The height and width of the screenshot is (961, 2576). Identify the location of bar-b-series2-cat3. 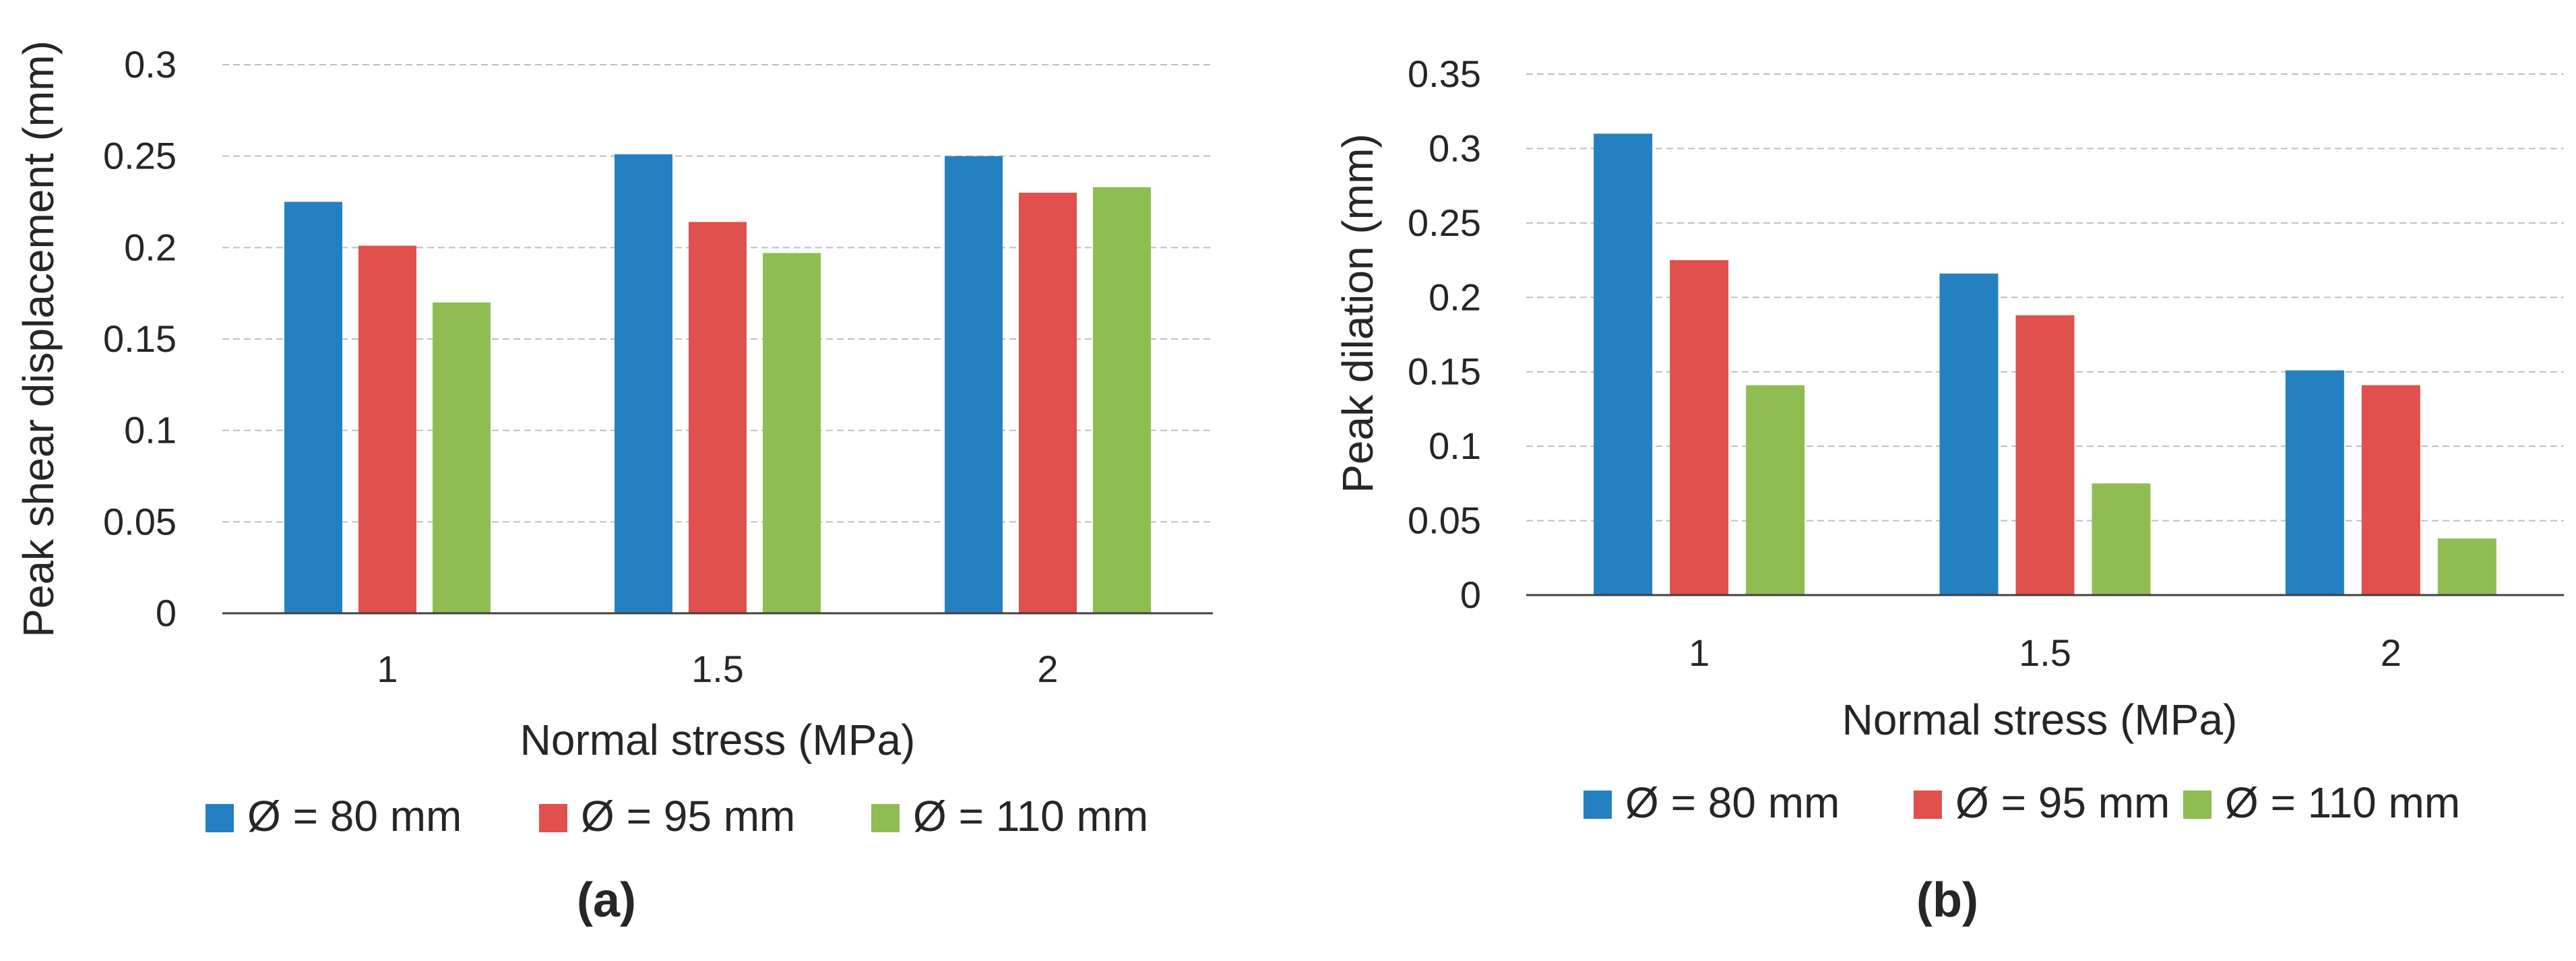
(2390, 490).